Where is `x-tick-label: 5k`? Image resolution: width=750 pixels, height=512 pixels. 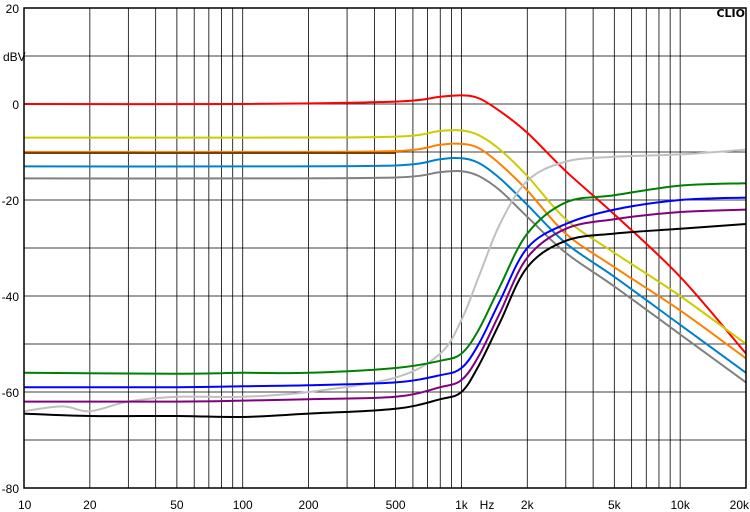
x-tick-label: 5k is located at coordinates (615, 505).